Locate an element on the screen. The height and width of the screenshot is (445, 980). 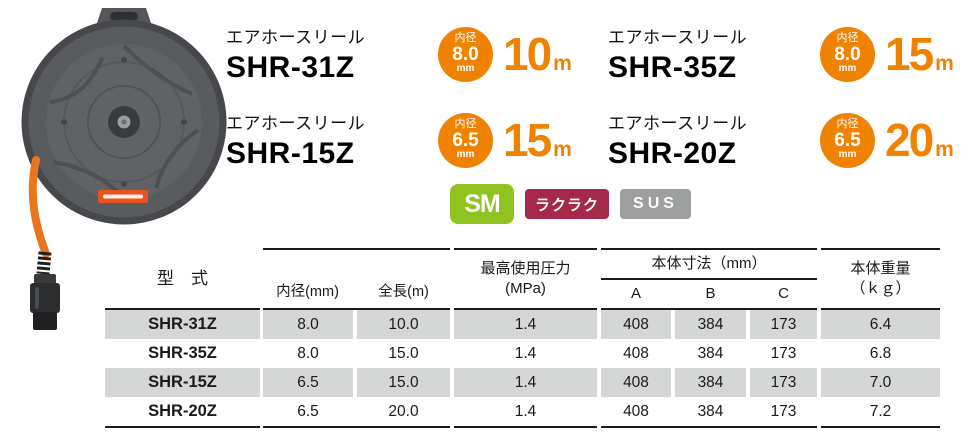
hose-length: 15 m is located at coordinates (919, 54).